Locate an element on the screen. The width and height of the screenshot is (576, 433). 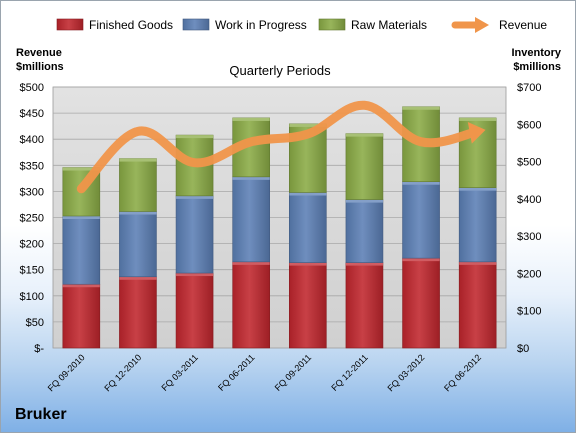
left-tick-label: $450 is located at coordinates (32, 114).